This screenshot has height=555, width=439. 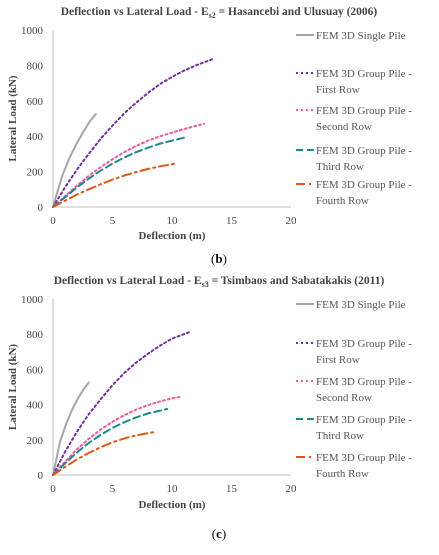 I want to click on caption-letter: b, so click(x=218, y=258).